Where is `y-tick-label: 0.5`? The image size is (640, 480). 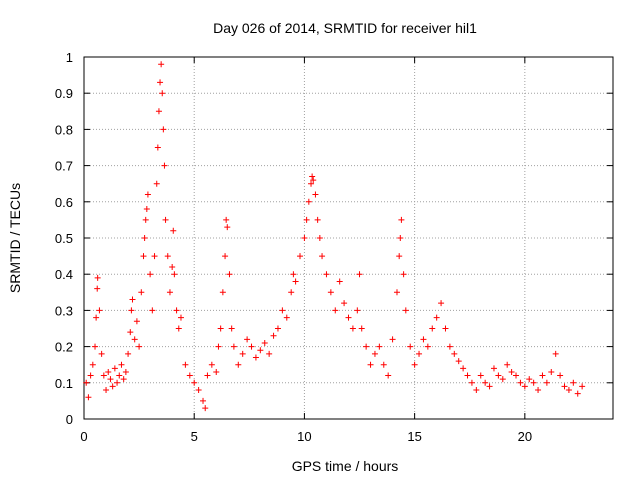 y-tick-label: 0.5 is located at coordinates (64, 238).